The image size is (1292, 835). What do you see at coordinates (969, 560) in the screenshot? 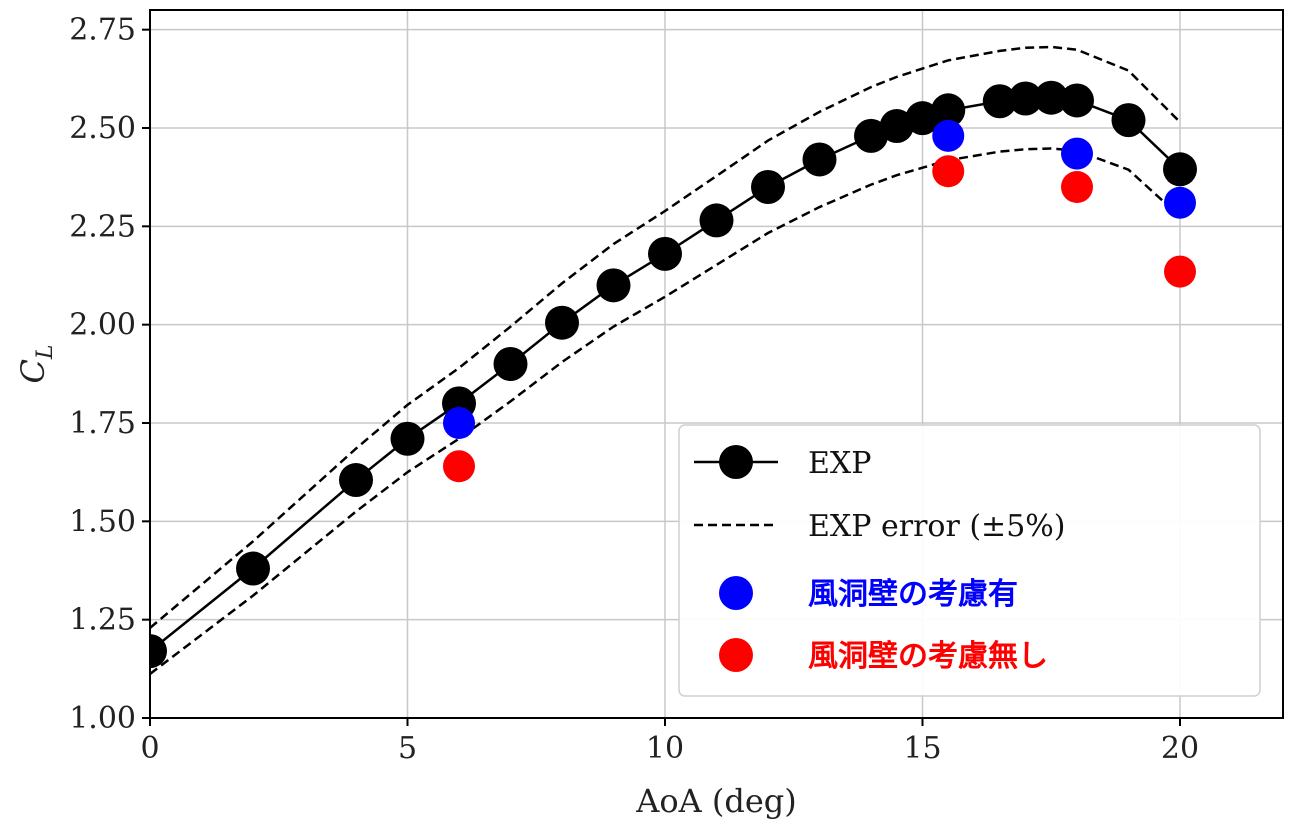
I see `legend-box` at bounding box center [969, 560].